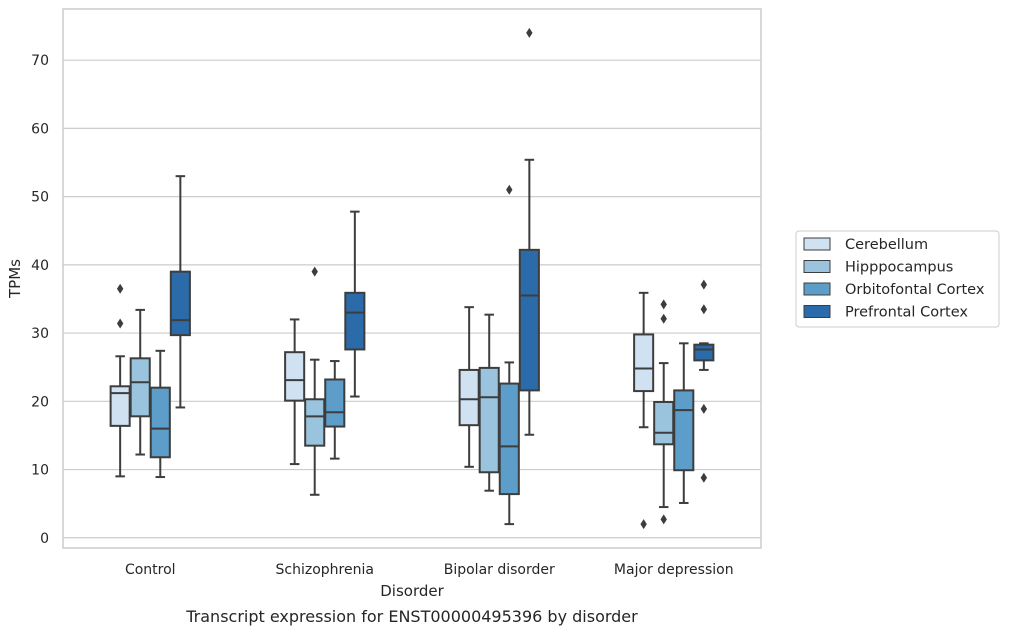  Describe the element at coordinates (325, 570) in the screenshot. I see `x-tick-label: Schizophrenia` at that location.